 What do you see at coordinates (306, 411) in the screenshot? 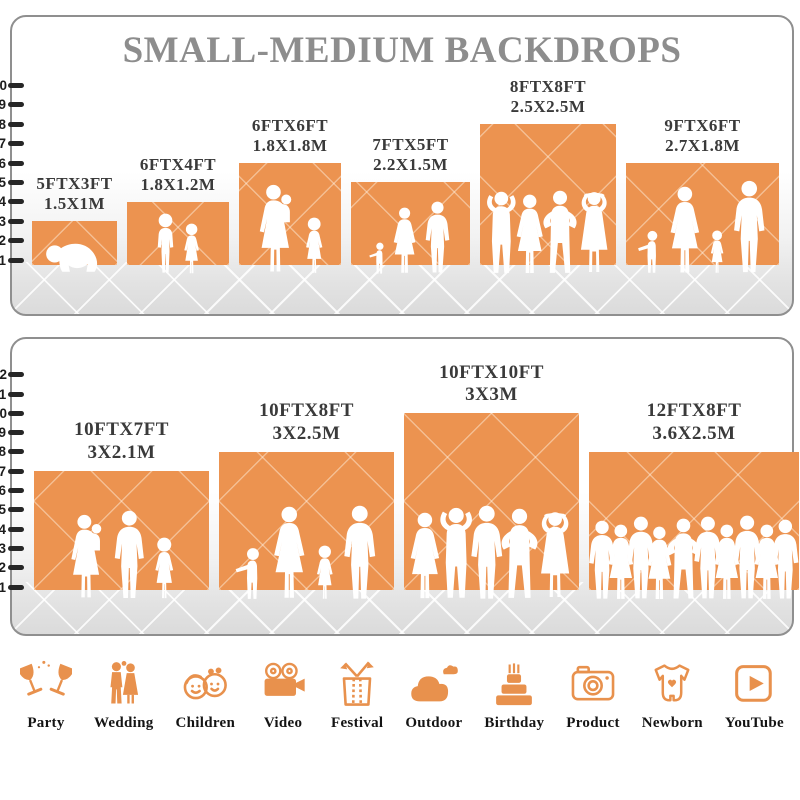
I see `size-ft-label: 10FTX8FT` at bounding box center [306, 411].